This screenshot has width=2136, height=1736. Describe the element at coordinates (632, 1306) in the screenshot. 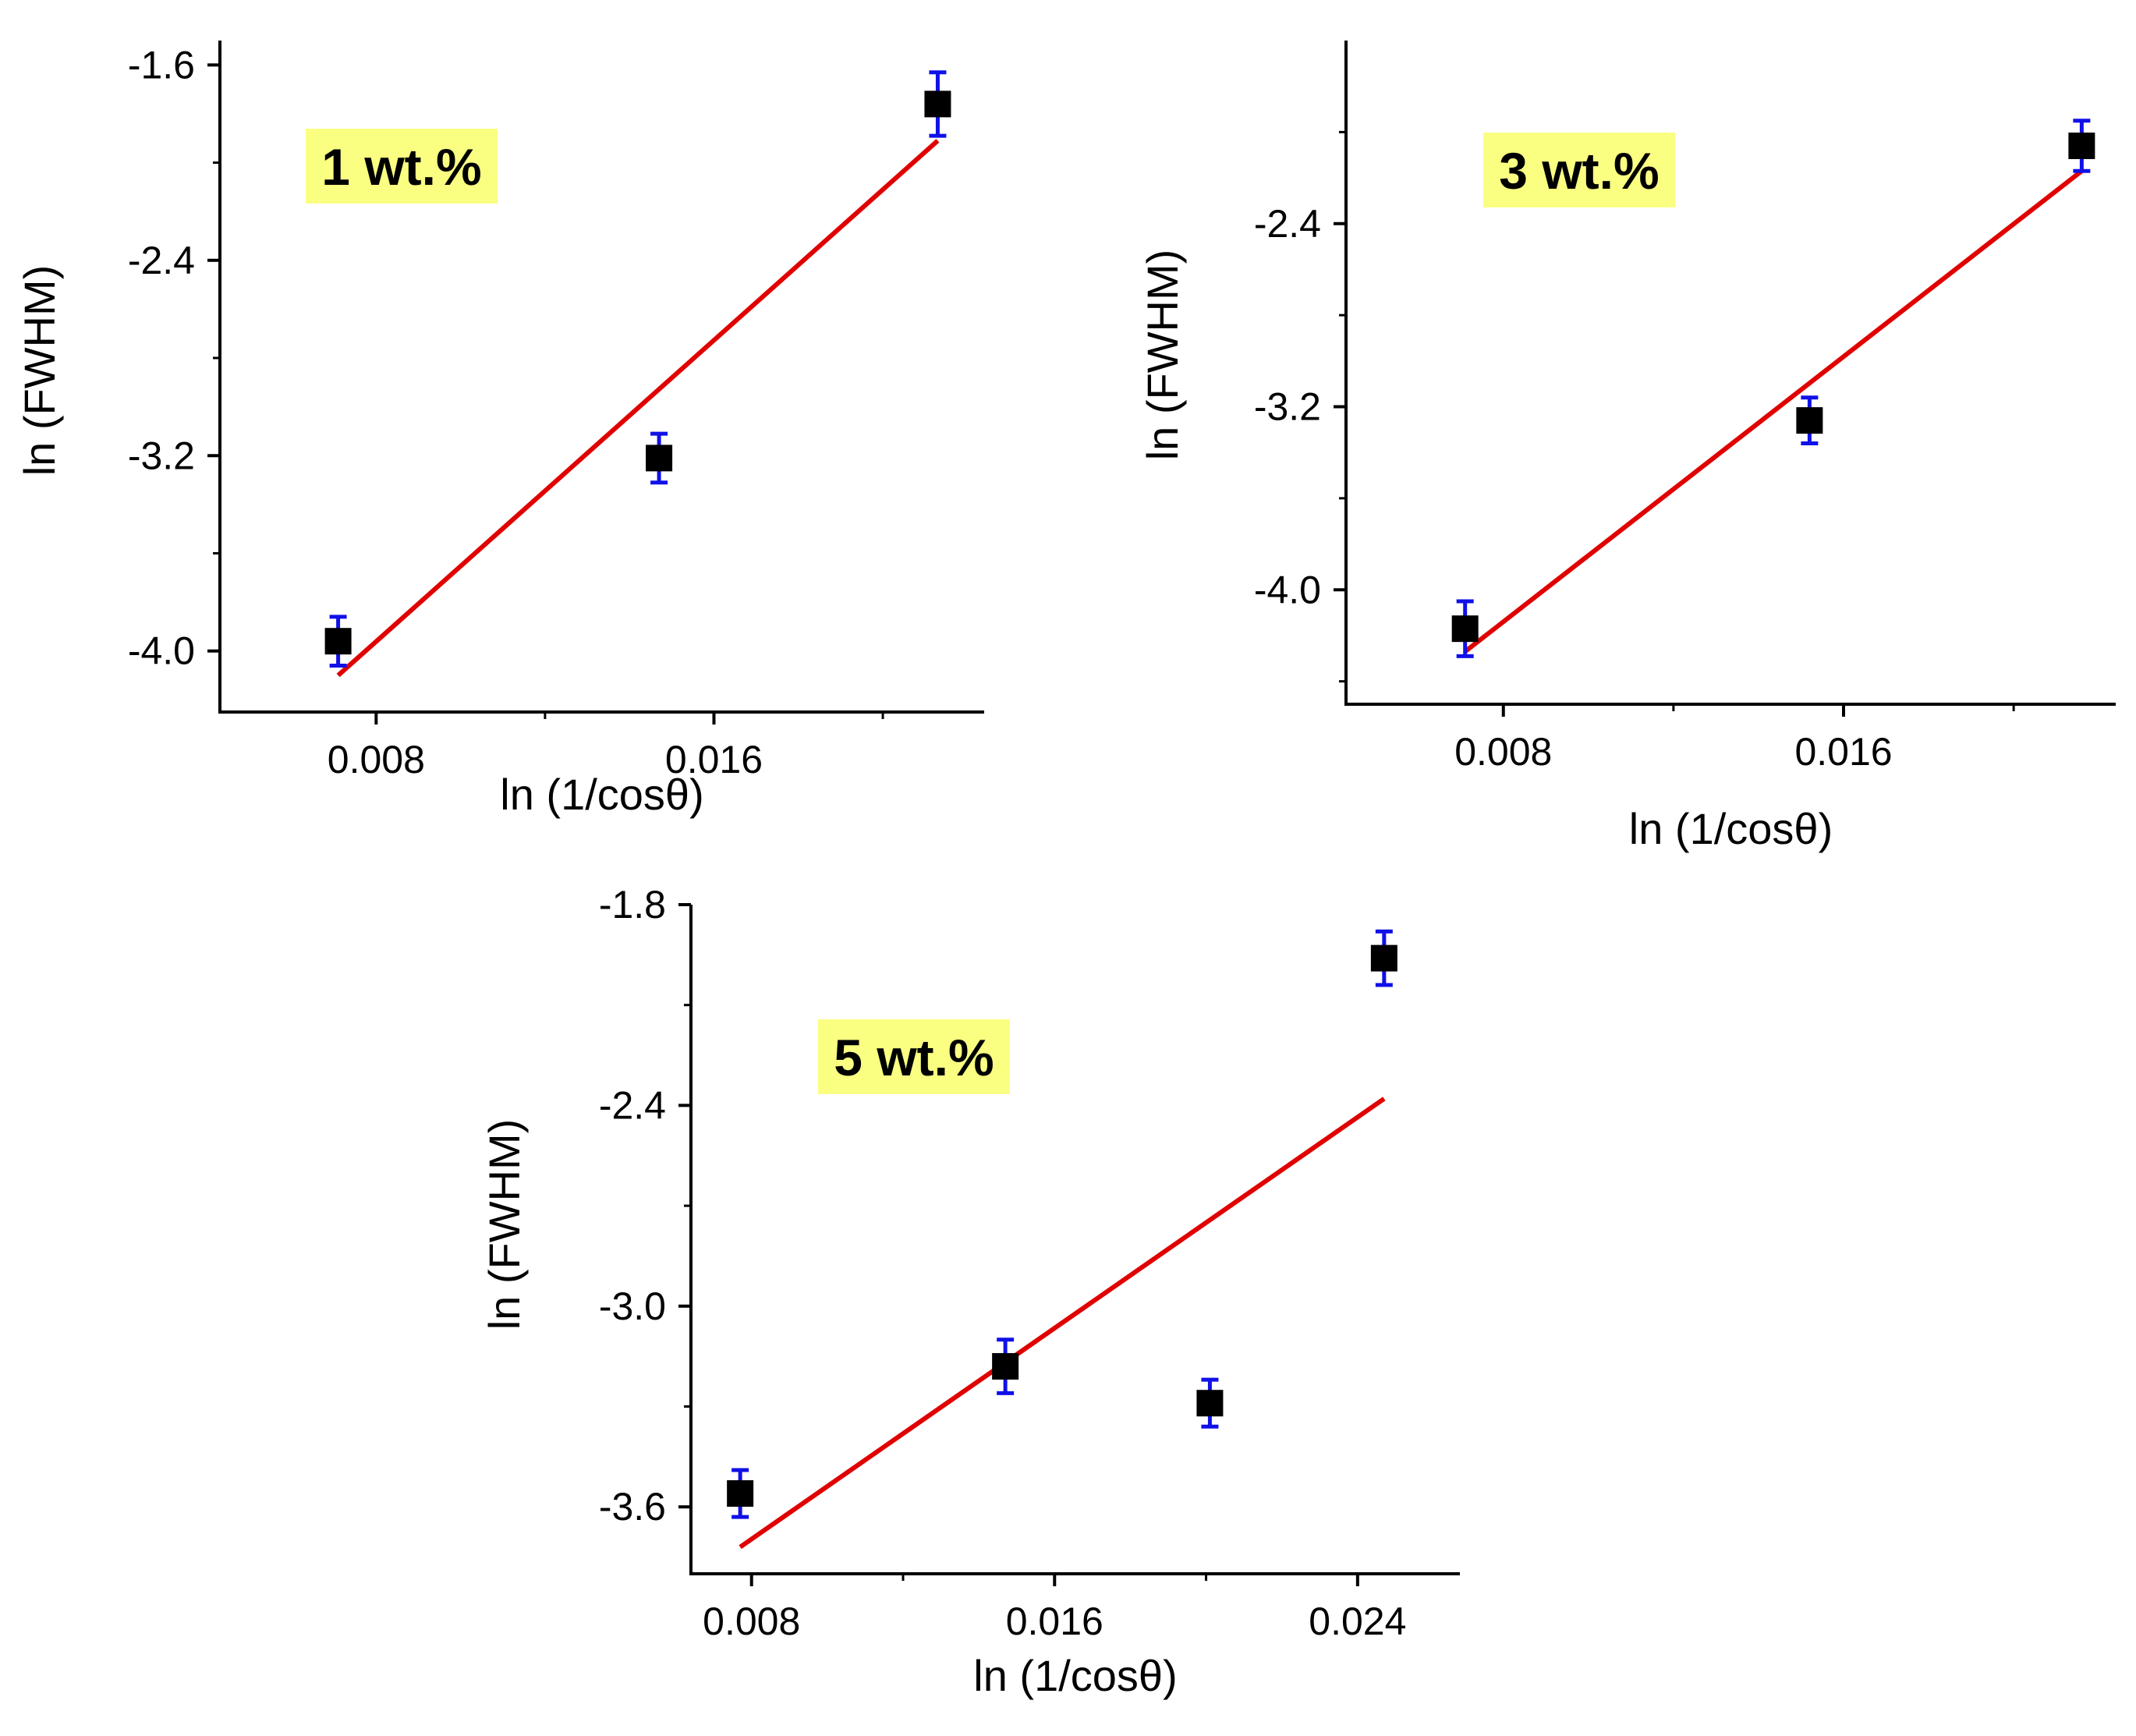

I see `y-tick-label: -3.0` at that location.